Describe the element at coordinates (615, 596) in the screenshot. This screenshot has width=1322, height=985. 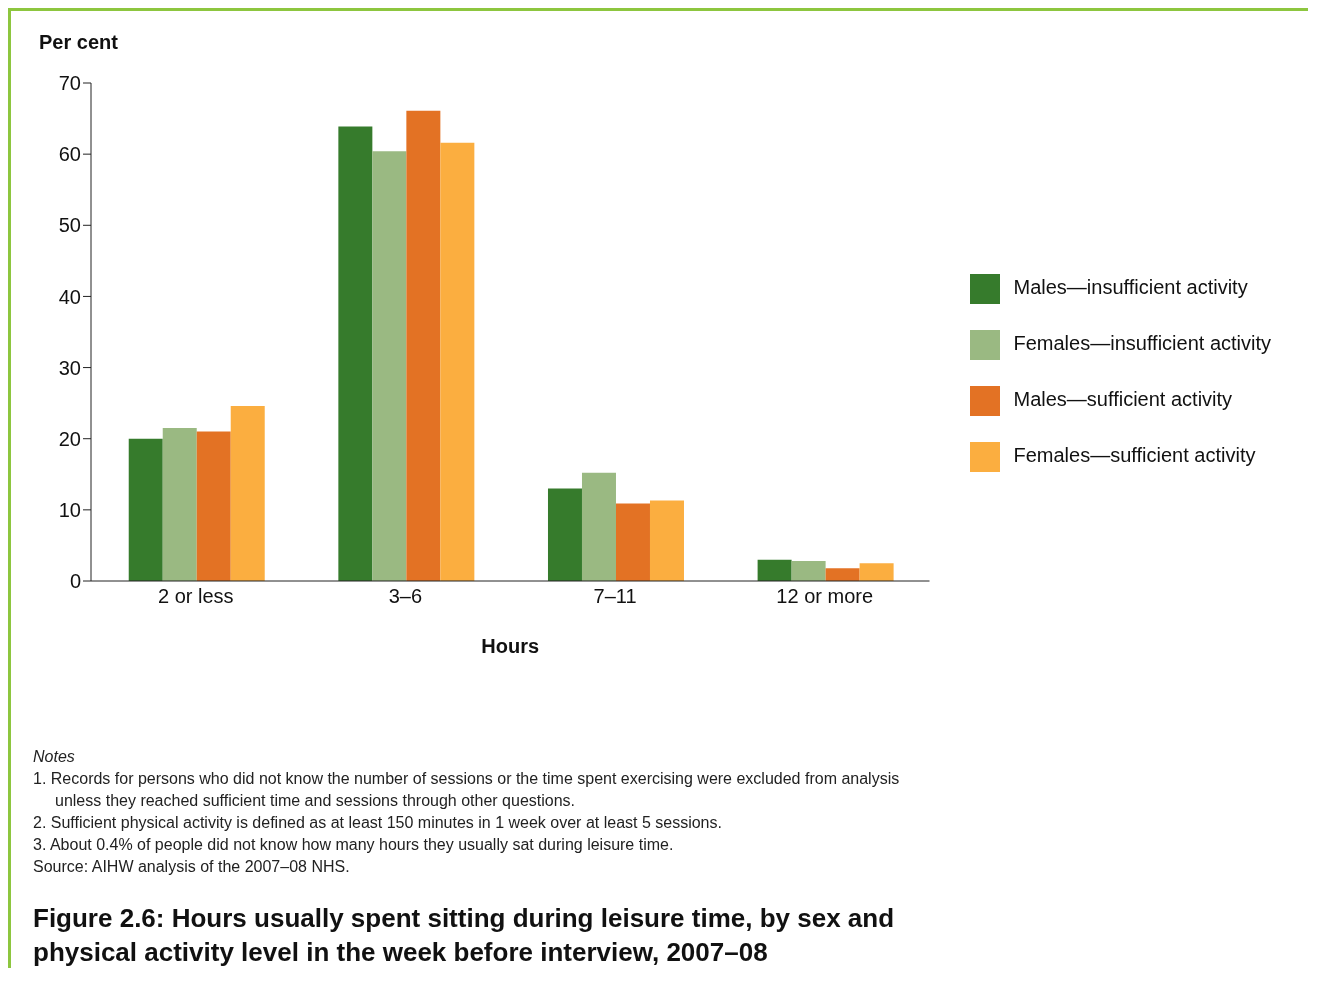
I see `x-tick-label: 7–11` at that location.